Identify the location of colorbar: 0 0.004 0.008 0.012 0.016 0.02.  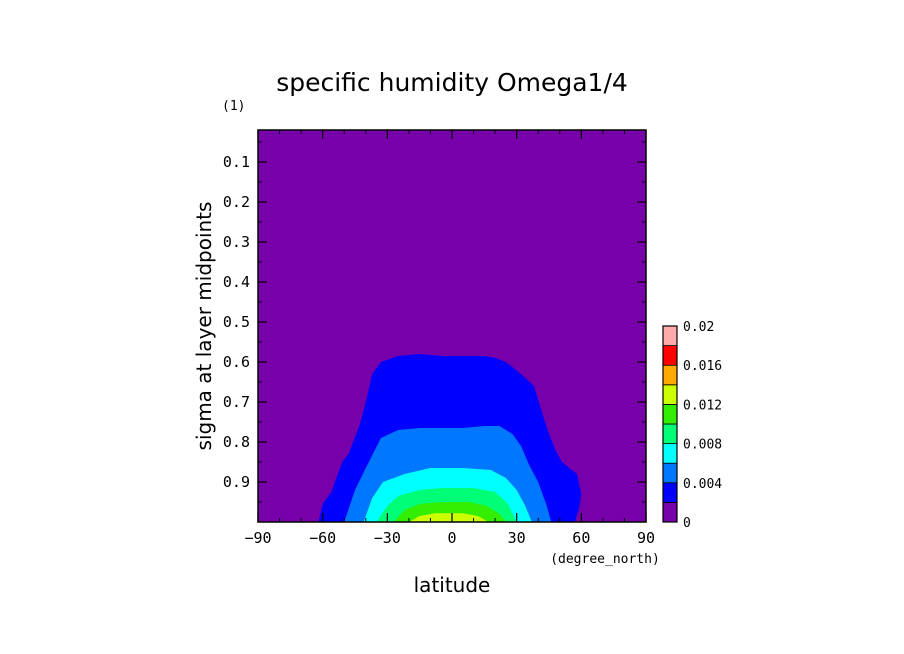
(692, 425).